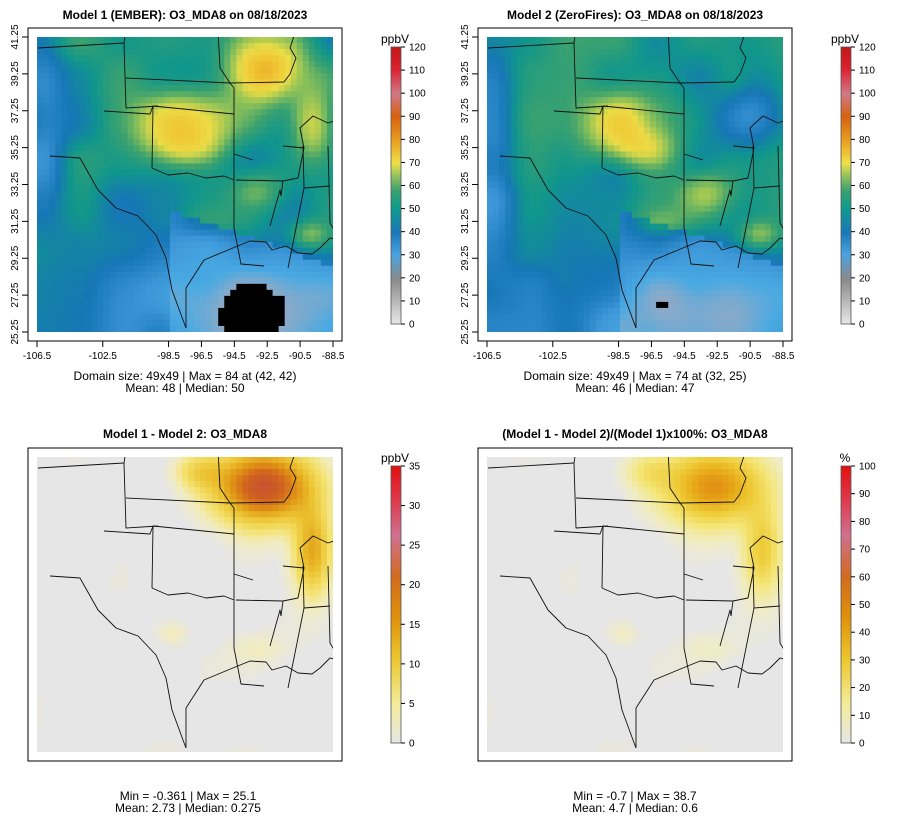 This screenshot has width=900, height=840. I want to click on colorbar-tick-label: 50, so click(865, 209).